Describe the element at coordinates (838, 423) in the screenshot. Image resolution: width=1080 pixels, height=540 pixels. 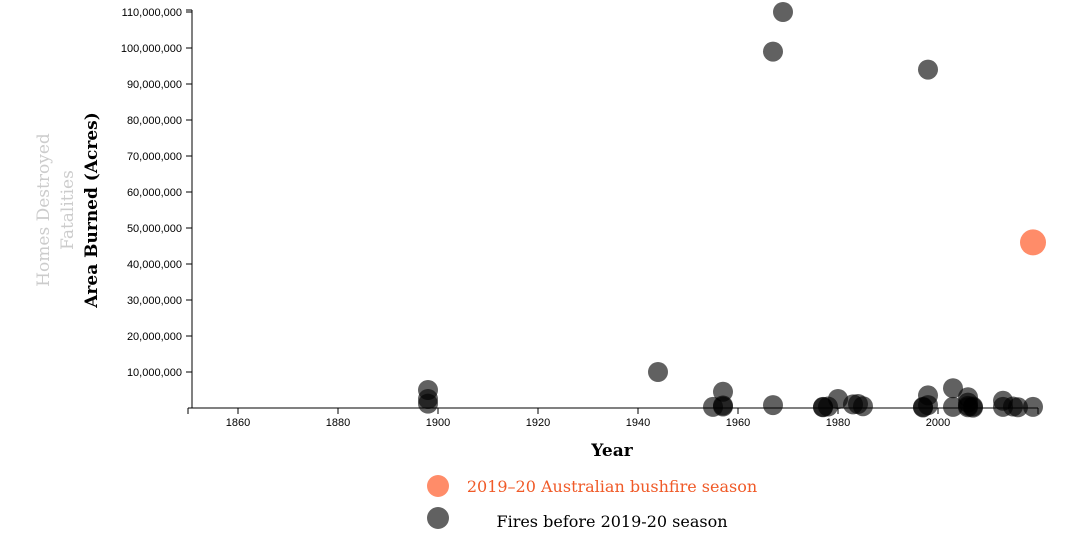
I see `x-tick-label: 1980` at that location.